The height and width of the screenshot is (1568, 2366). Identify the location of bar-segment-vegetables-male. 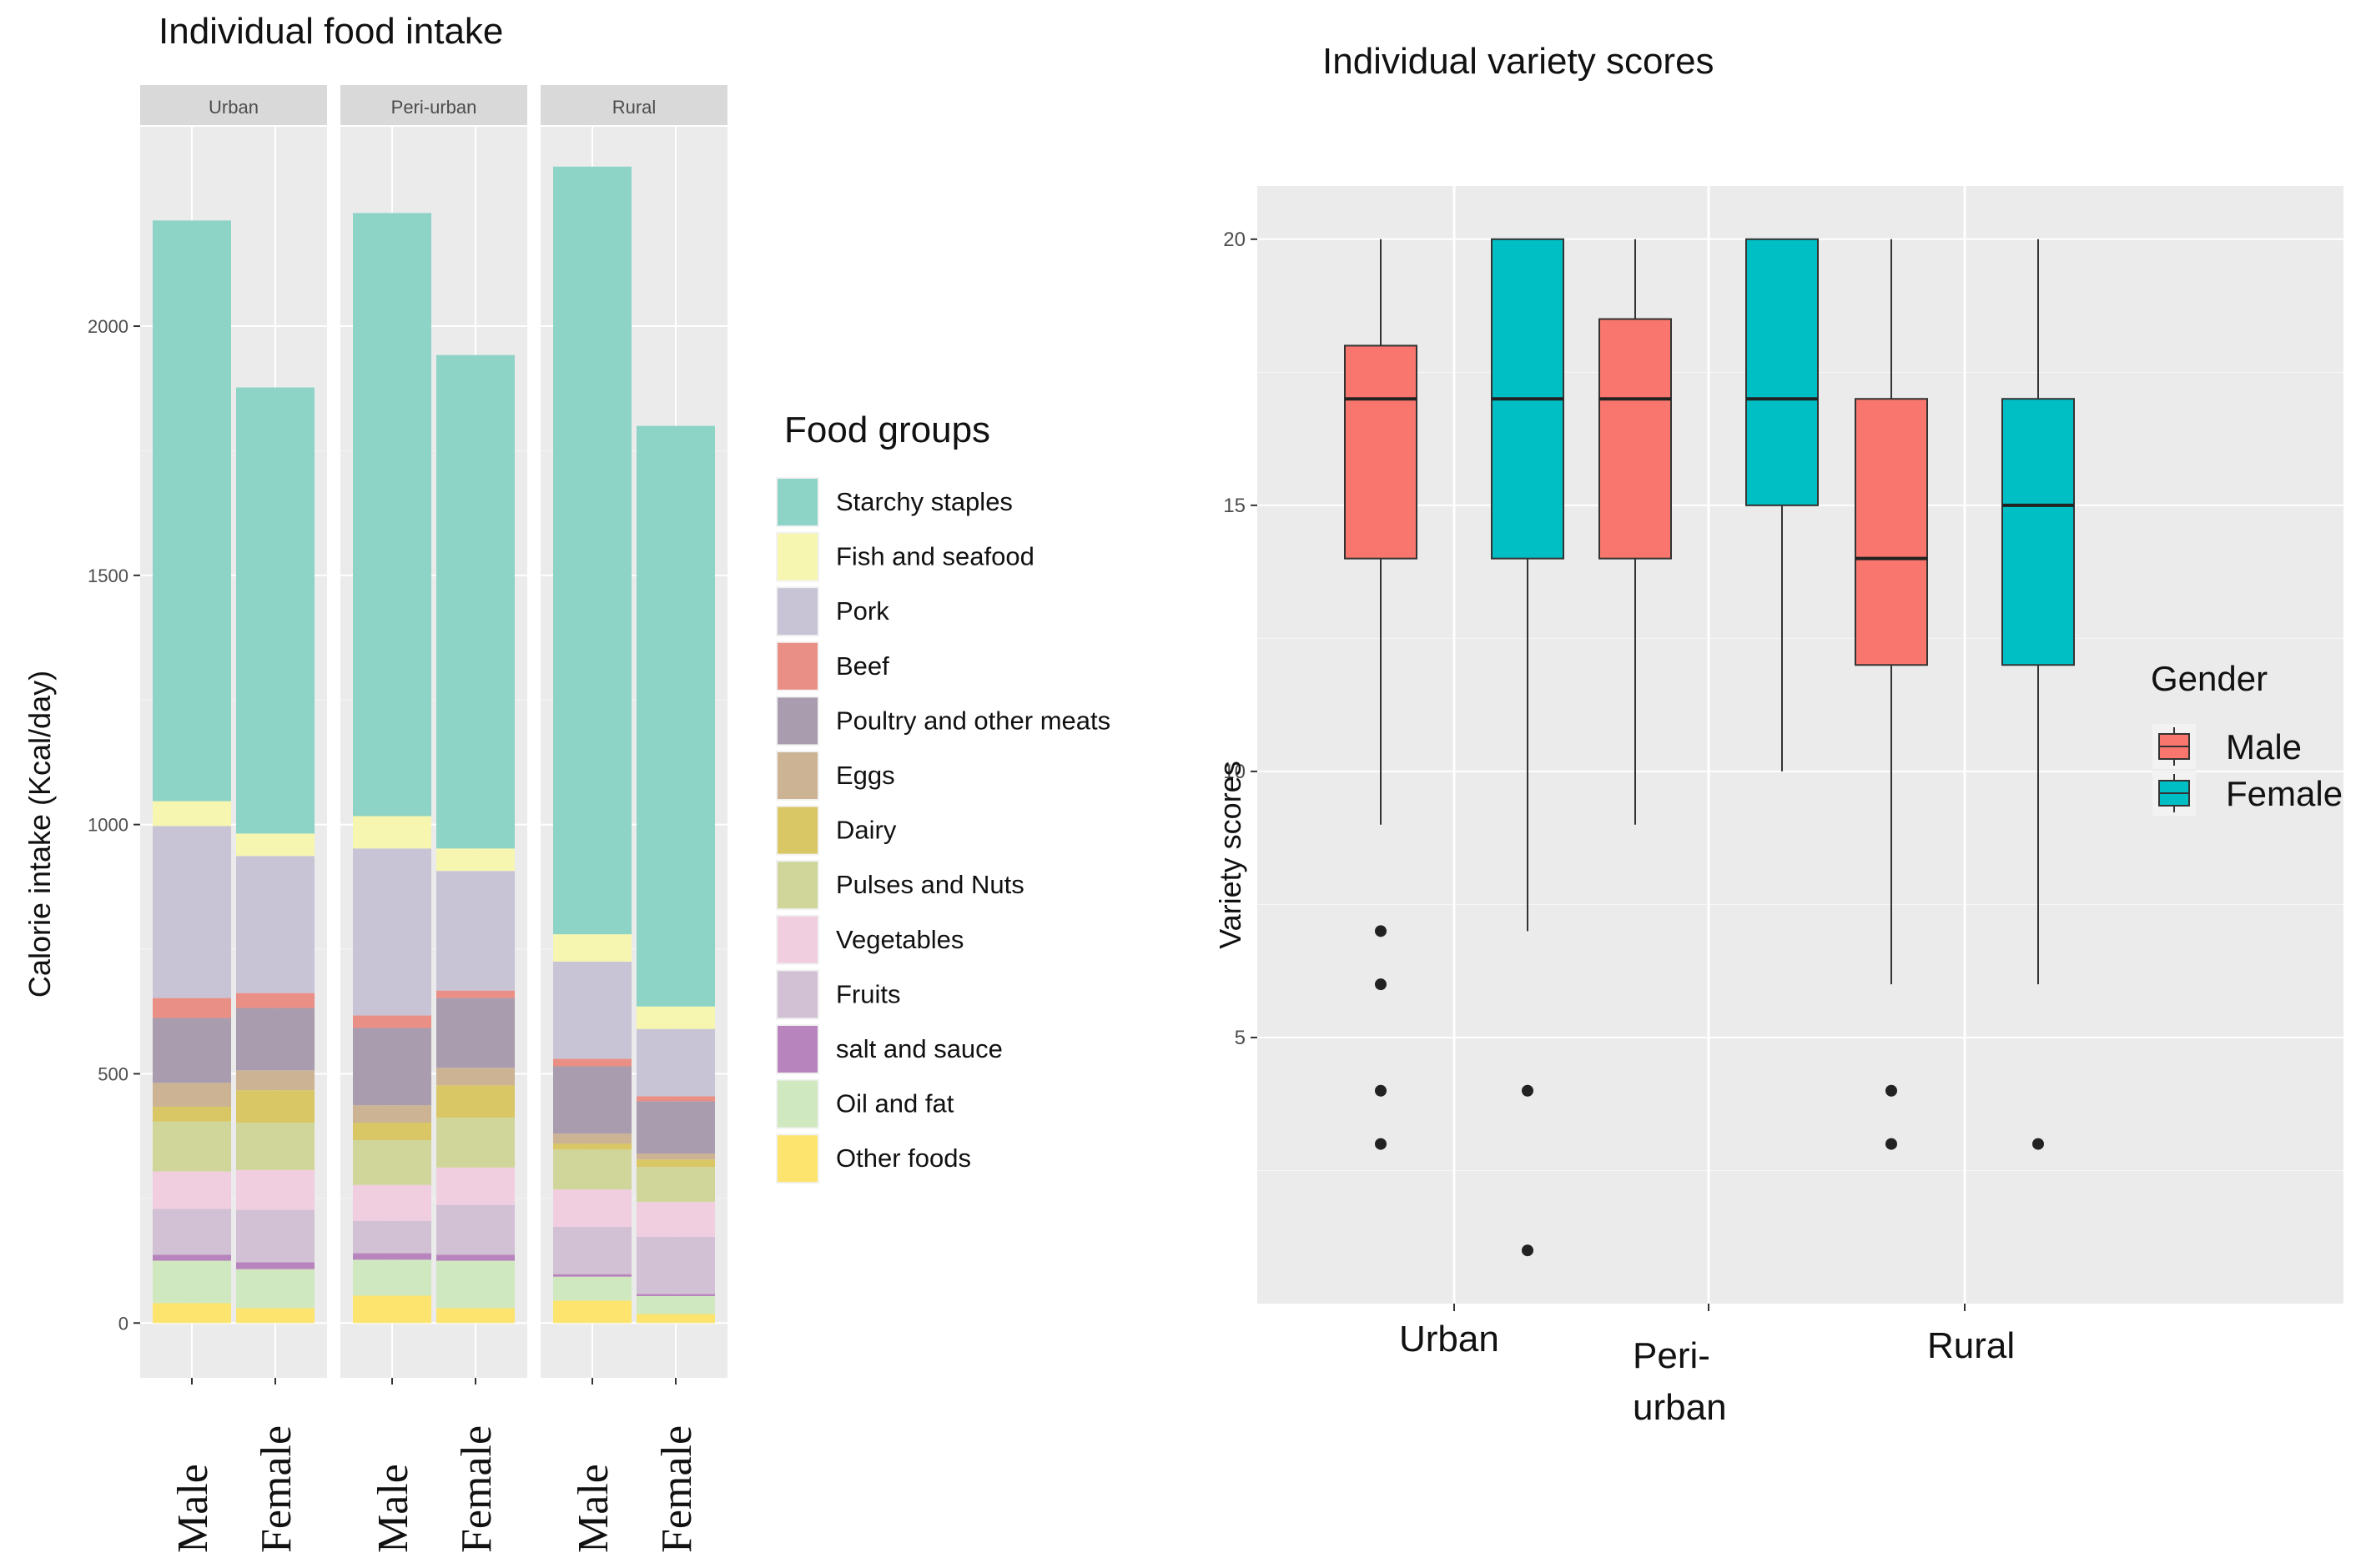
(392, 1202).